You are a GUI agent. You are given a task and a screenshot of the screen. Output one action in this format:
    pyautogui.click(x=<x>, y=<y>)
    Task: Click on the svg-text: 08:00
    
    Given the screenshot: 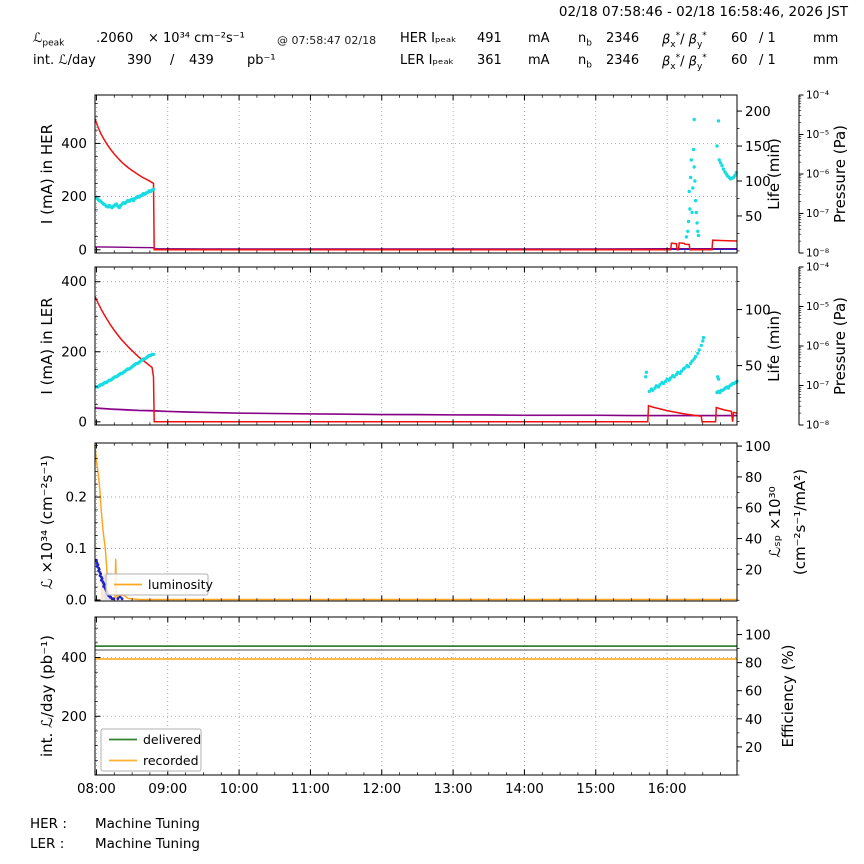 What is the action you would take?
    pyautogui.click(x=96, y=789)
    